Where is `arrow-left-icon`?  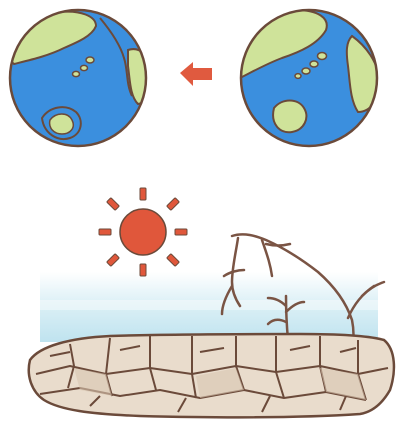
arrow-left-icon is located at coordinates (196, 74).